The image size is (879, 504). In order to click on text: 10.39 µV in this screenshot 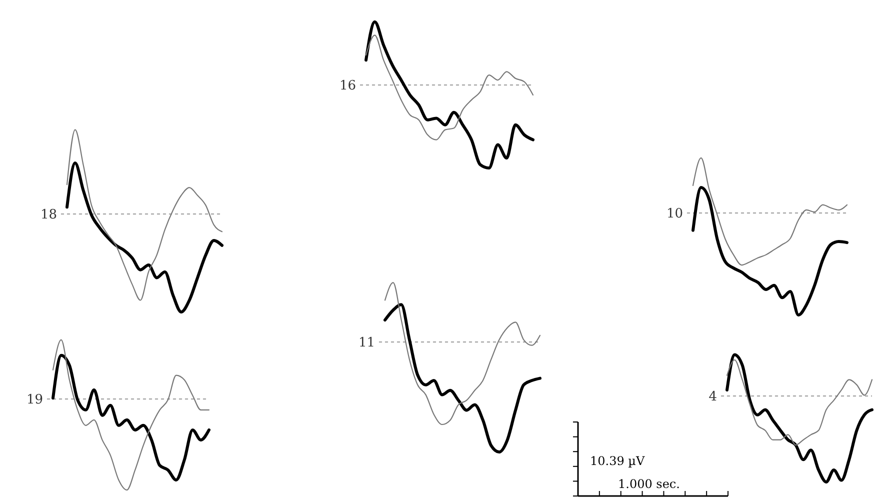, I will do `click(617, 461)`.